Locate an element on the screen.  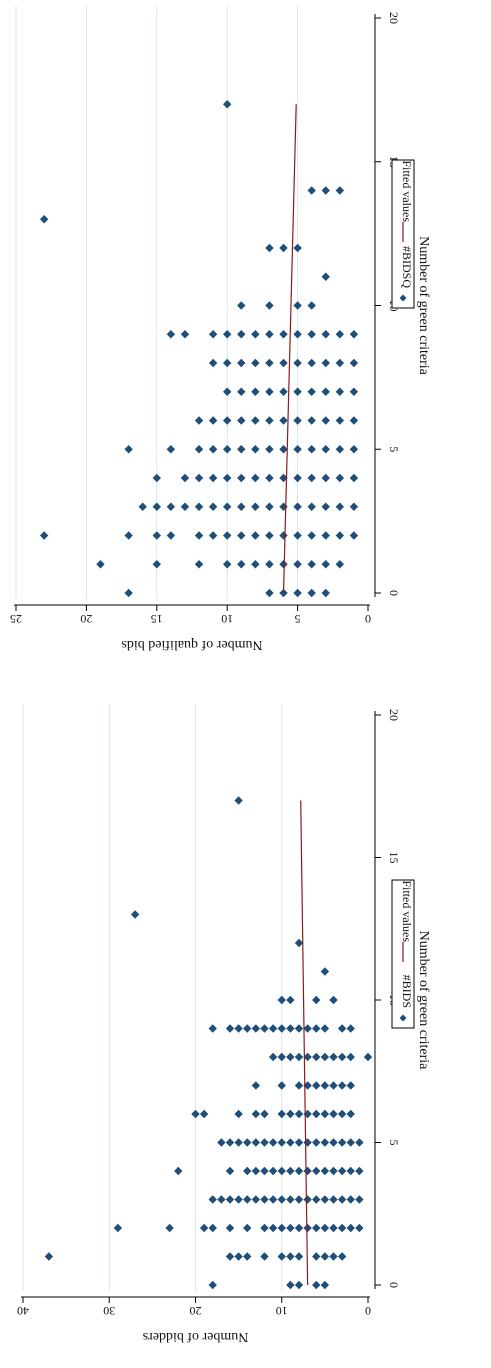
y-tick-label: 30 is located at coordinates (109, 1311).